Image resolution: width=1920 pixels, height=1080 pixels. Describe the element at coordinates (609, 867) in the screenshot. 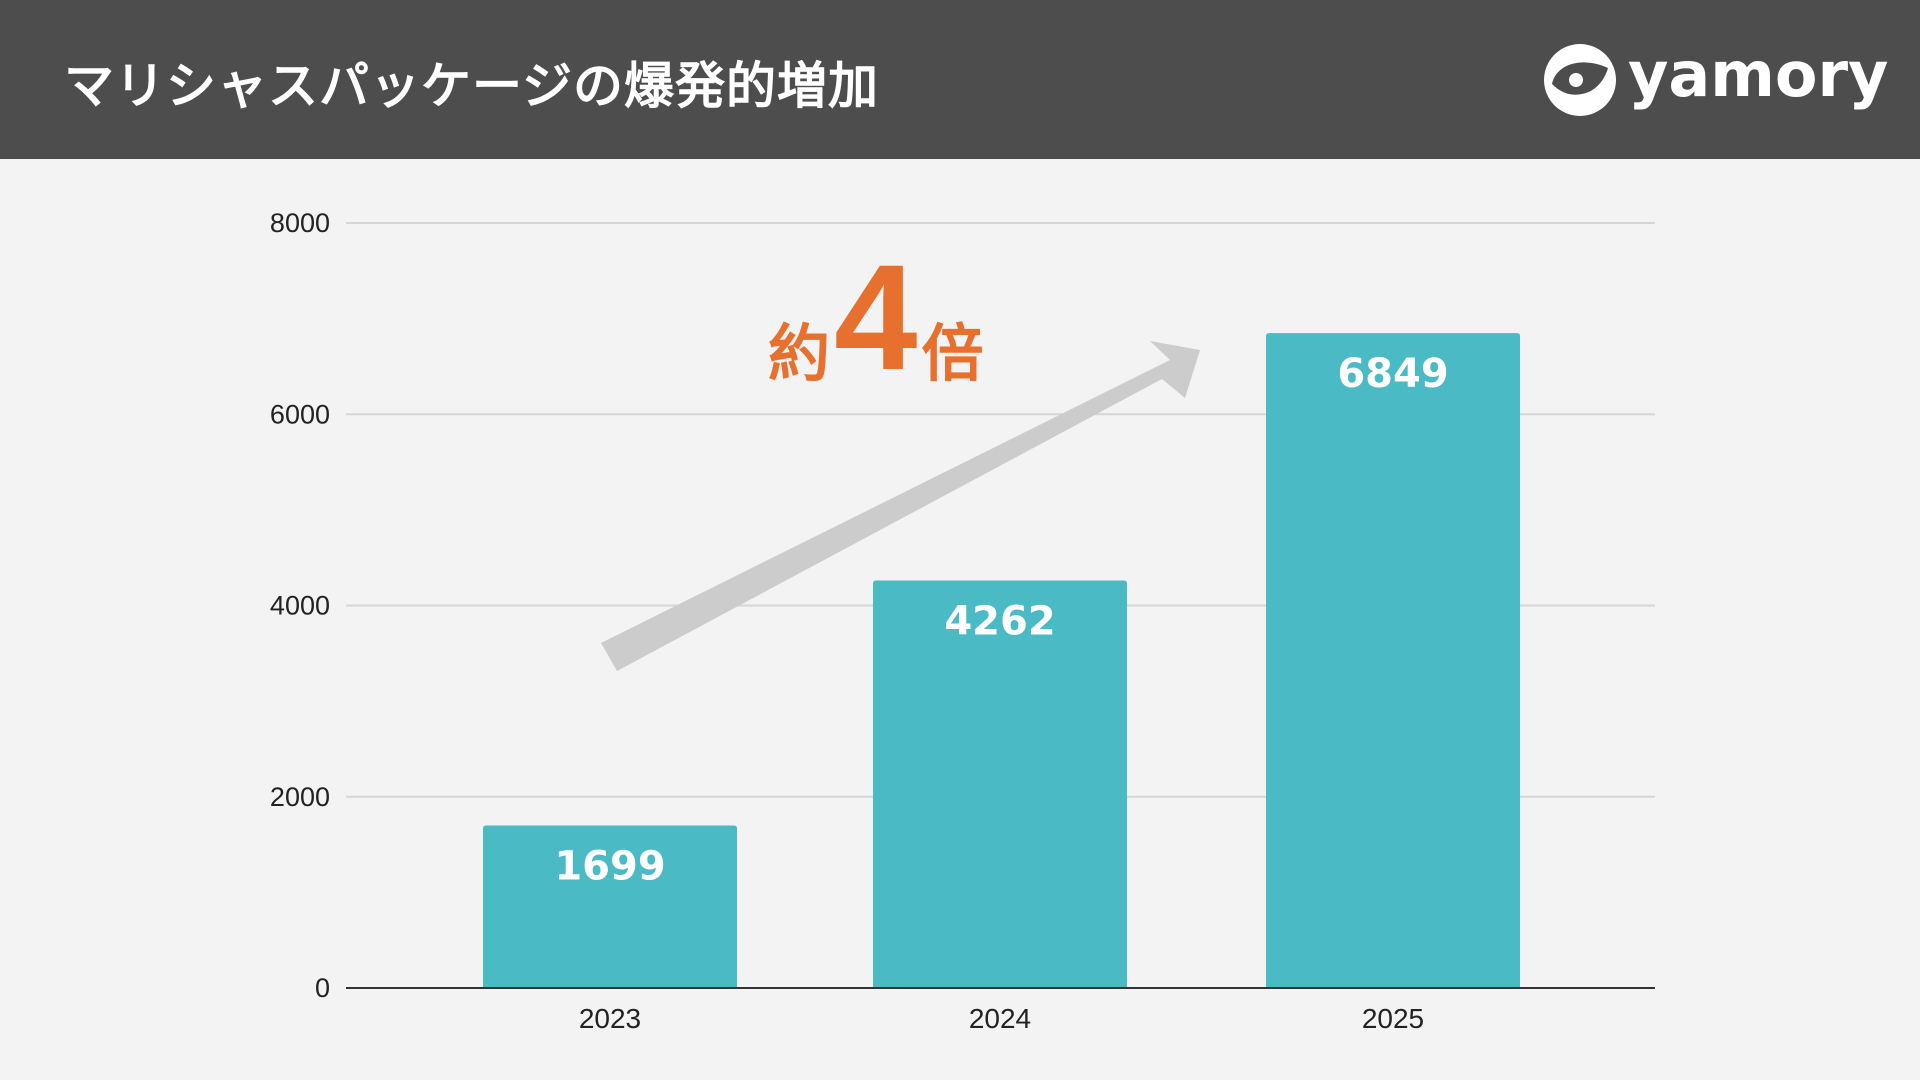

I see `data-label: 1699` at that location.